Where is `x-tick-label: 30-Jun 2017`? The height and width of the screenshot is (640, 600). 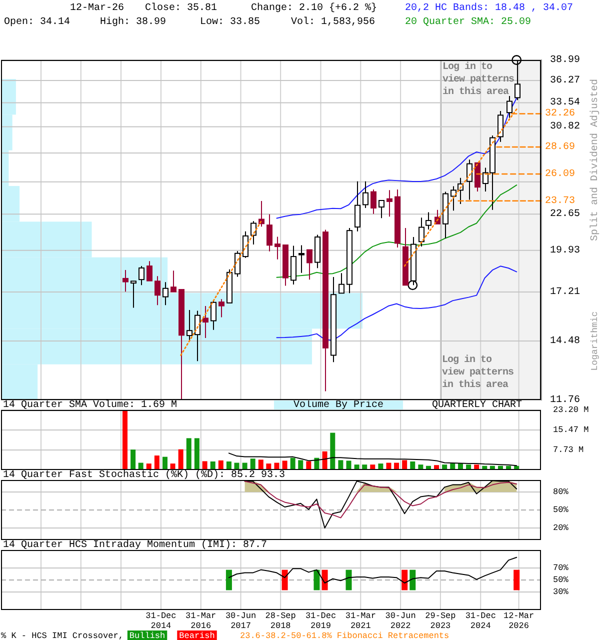
x-tick-label: 30-Jun 2017 is located at coordinates (240, 621).